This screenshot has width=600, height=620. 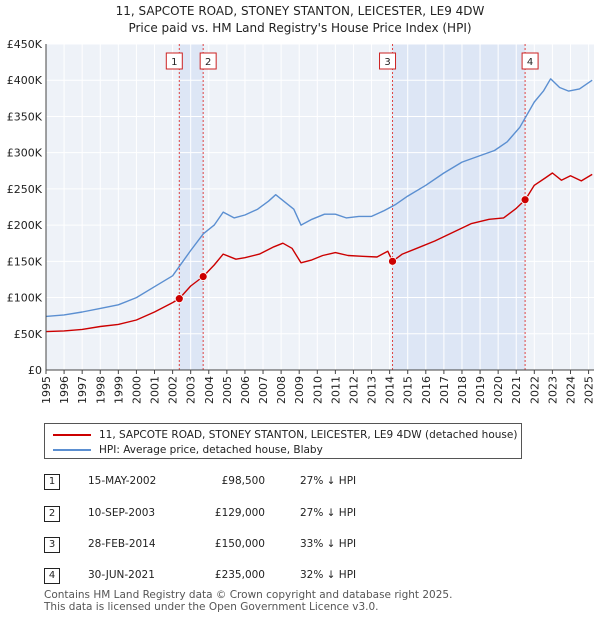 What do you see at coordinates (263, 390) in the screenshot?
I see `x-tick-label: 2007` at bounding box center [263, 390].